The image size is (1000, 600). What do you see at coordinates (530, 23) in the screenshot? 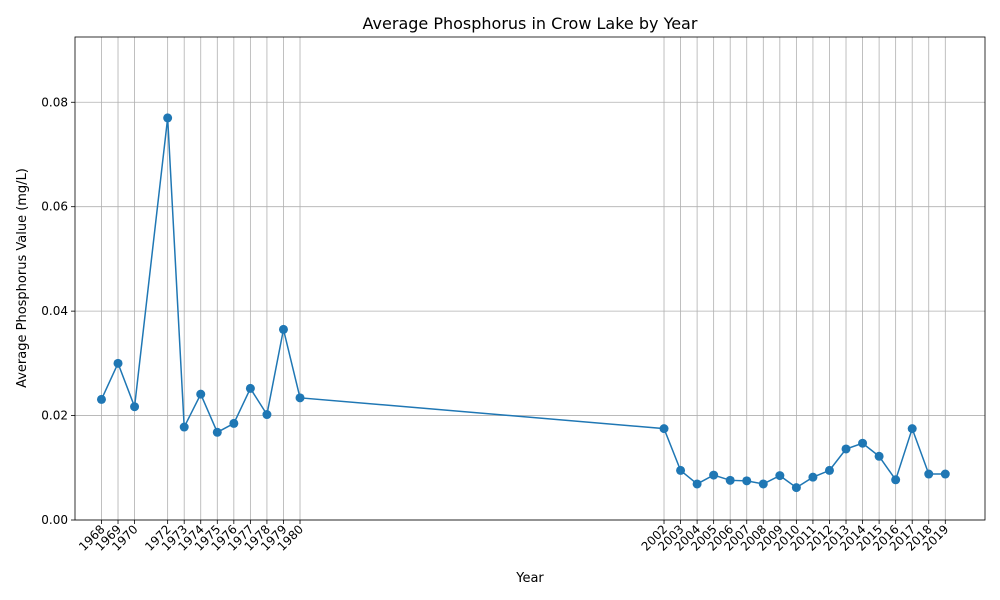
I see `chart-title: Average Phosphorus in Crow Lake by Year` at bounding box center [530, 23].